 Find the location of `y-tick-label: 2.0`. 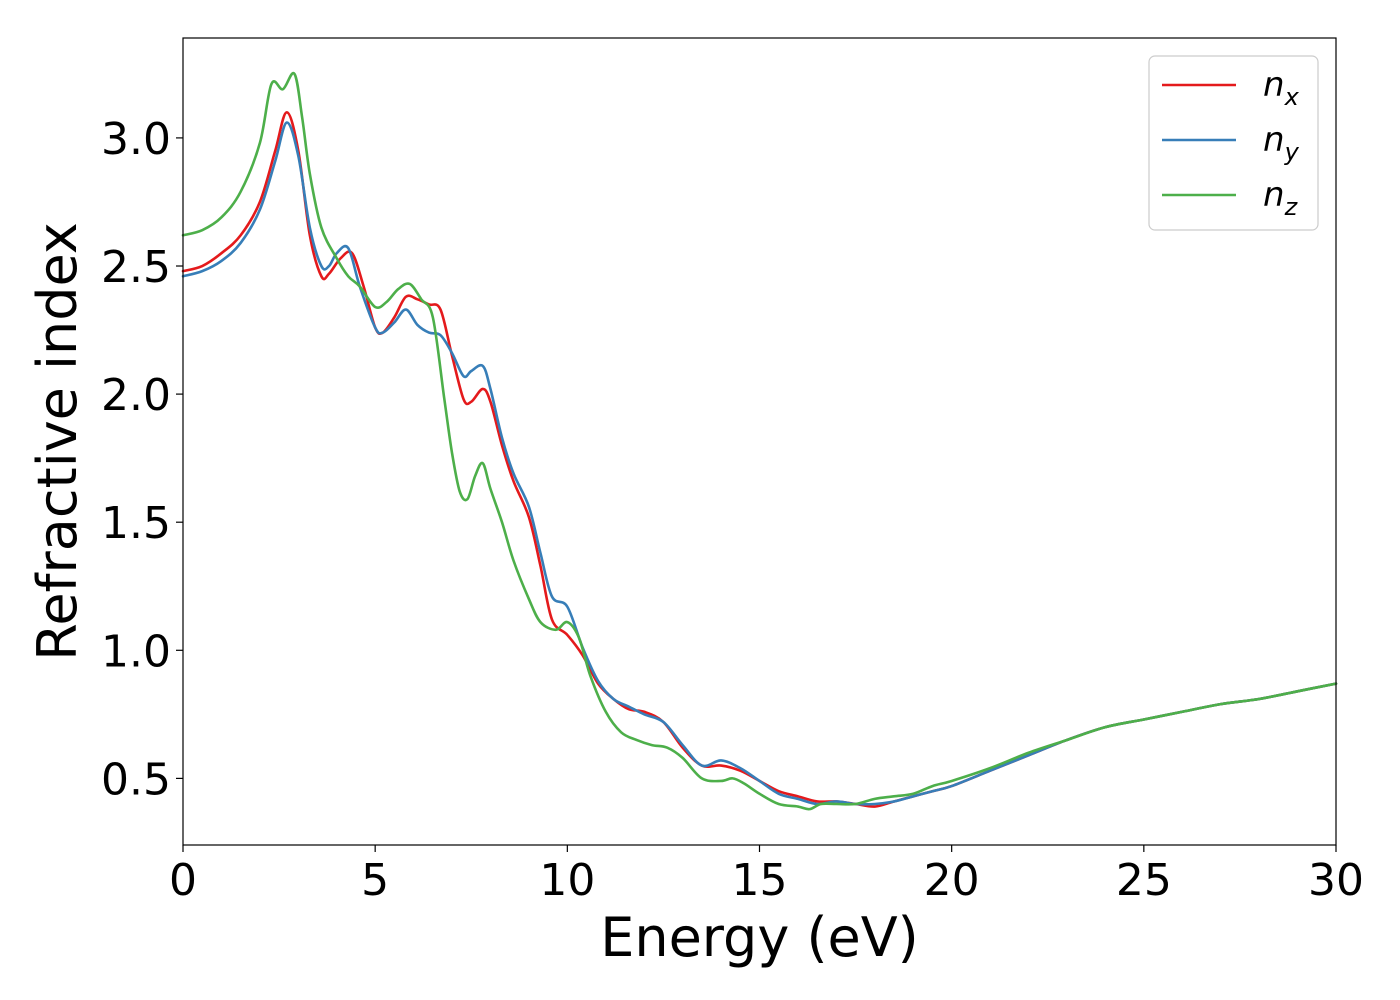

y-tick-label: 2.0 is located at coordinates (136, 395).